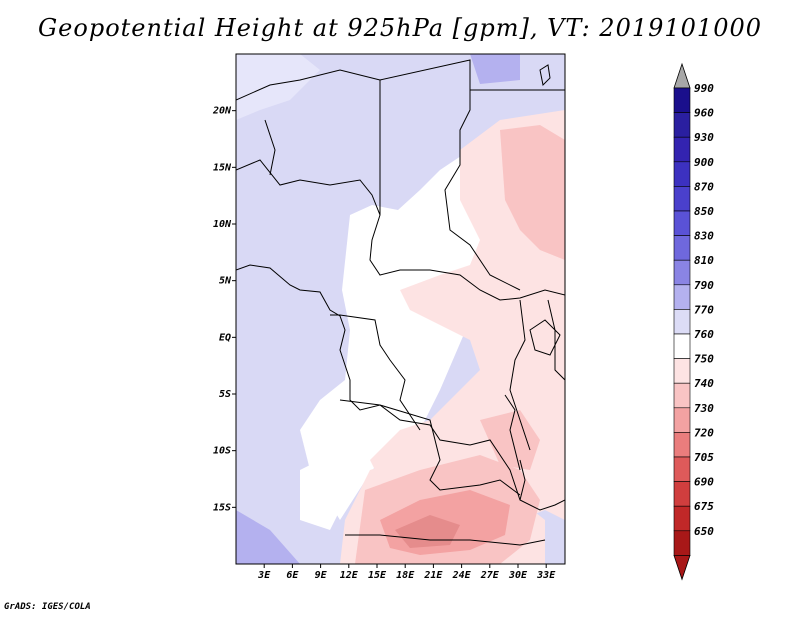 This screenshot has height=618, width=800. Describe the element at coordinates (222, 451) in the screenshot. I see `lat-tick-label: 10S` at that location.